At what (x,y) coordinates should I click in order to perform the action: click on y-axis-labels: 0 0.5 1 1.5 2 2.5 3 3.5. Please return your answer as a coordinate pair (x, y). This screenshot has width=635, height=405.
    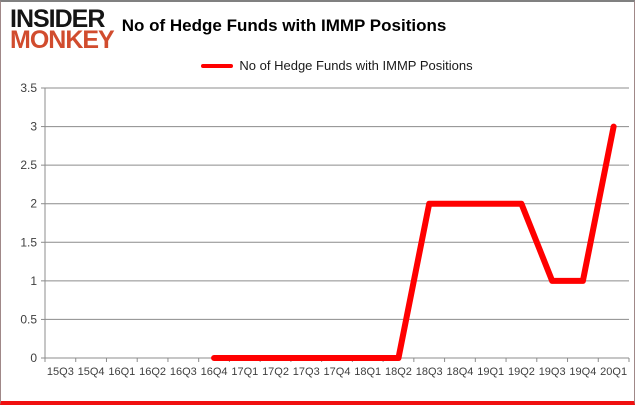
    Looking at the image, I should click on (28, 223).